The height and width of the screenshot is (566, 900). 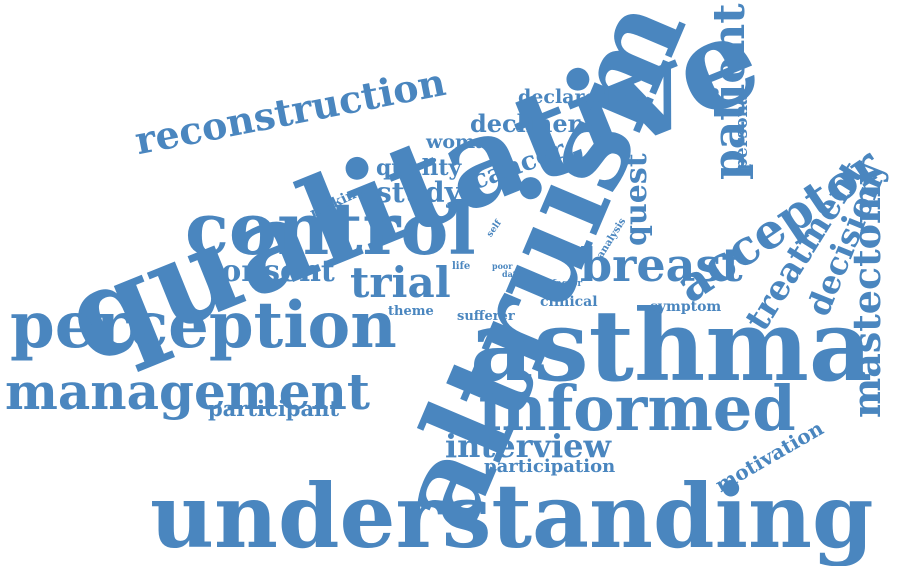 I want to click on word-interview: interview, so click(x=528, y=446).